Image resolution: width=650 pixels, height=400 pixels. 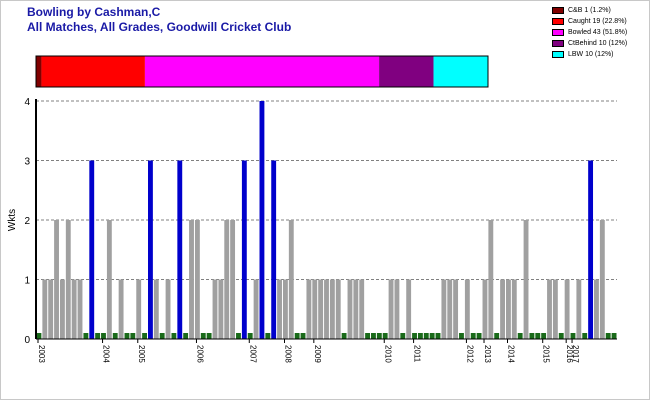 I want to click on x-tick-label: 2003, so click(x=41, y=354).